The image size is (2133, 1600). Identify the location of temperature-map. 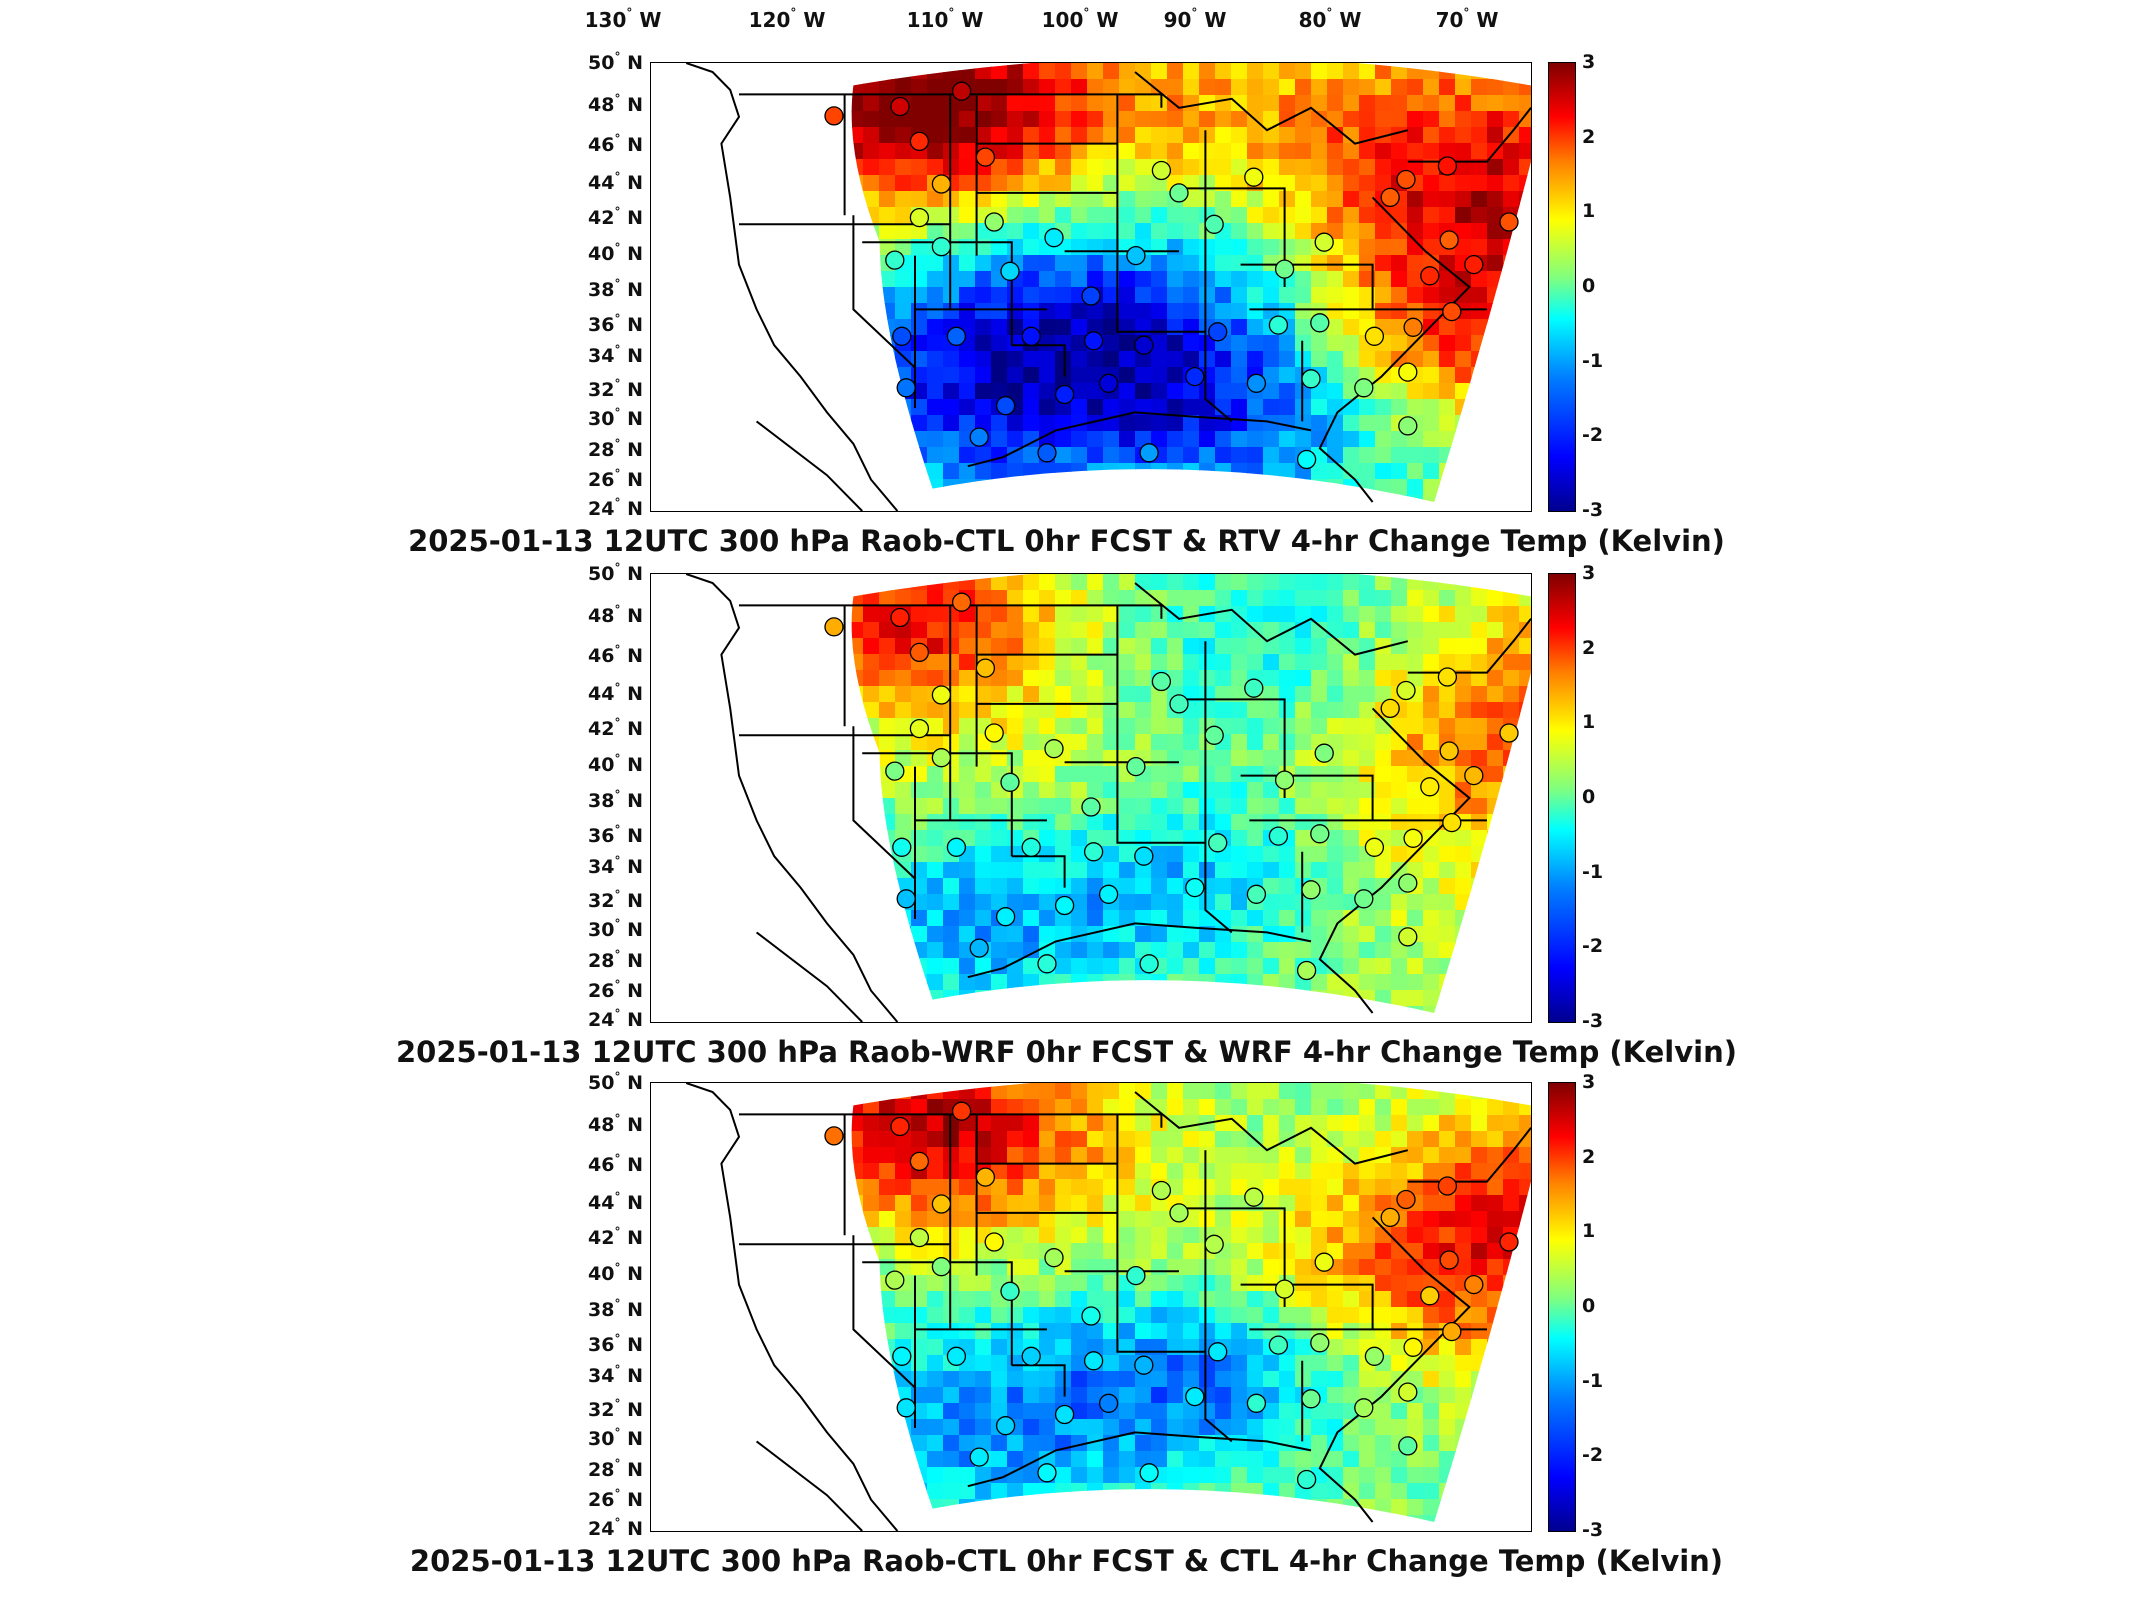
(1091, 287).